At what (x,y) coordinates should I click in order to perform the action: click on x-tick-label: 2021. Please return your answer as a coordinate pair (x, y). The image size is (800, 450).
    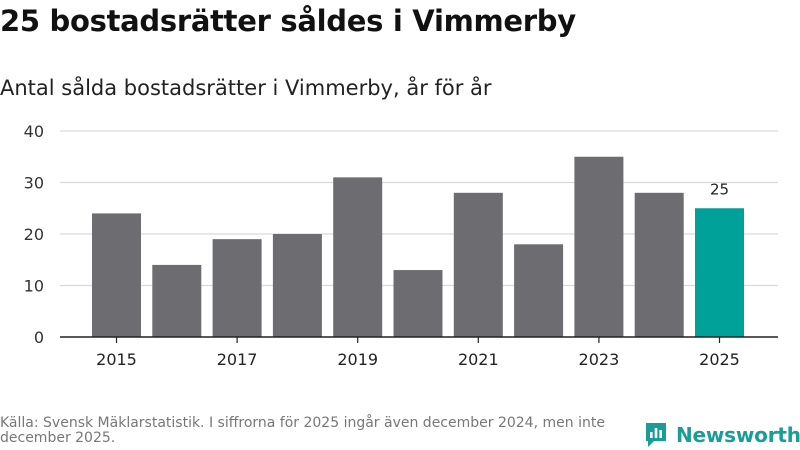
    Looking at the image, I should click on (478, 359).